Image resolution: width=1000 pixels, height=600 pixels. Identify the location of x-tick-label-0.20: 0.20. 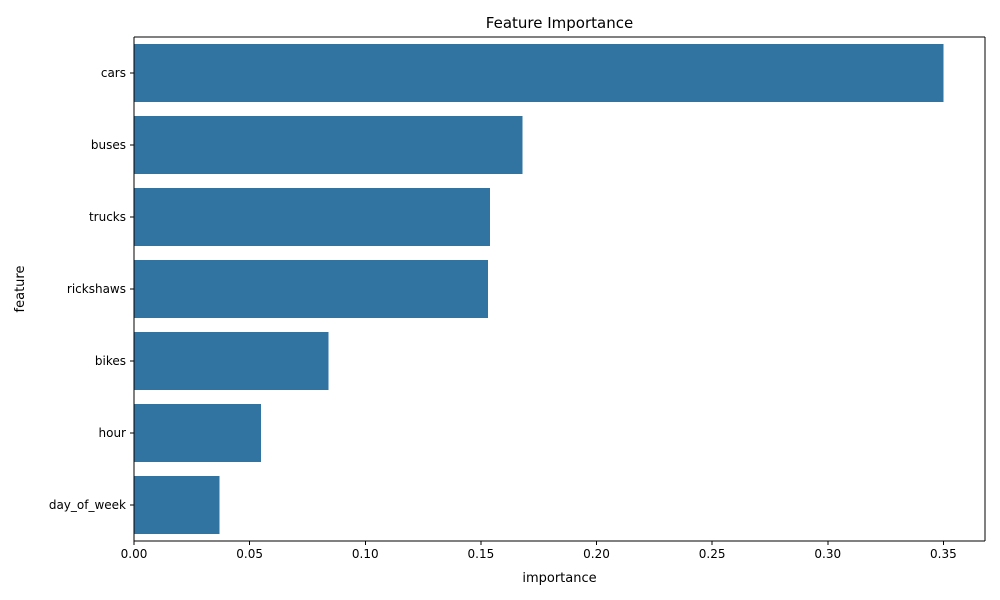
(596, 554).